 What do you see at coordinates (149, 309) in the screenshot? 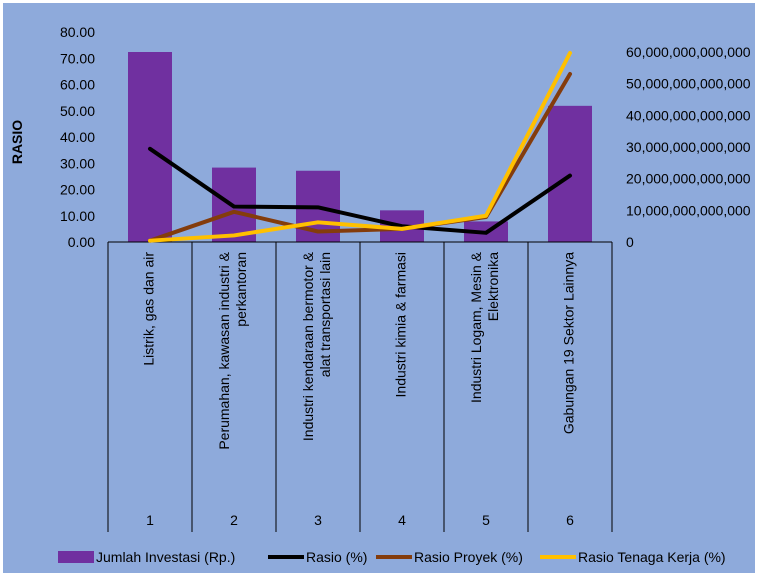
I see `category-label: Listrik, gas dan air` at bounding box center [149, 309].